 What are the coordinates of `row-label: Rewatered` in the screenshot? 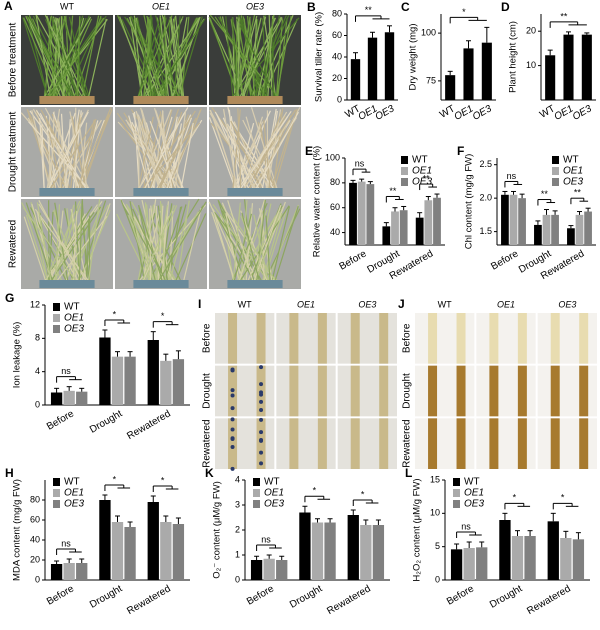 It's located at (13, 244).